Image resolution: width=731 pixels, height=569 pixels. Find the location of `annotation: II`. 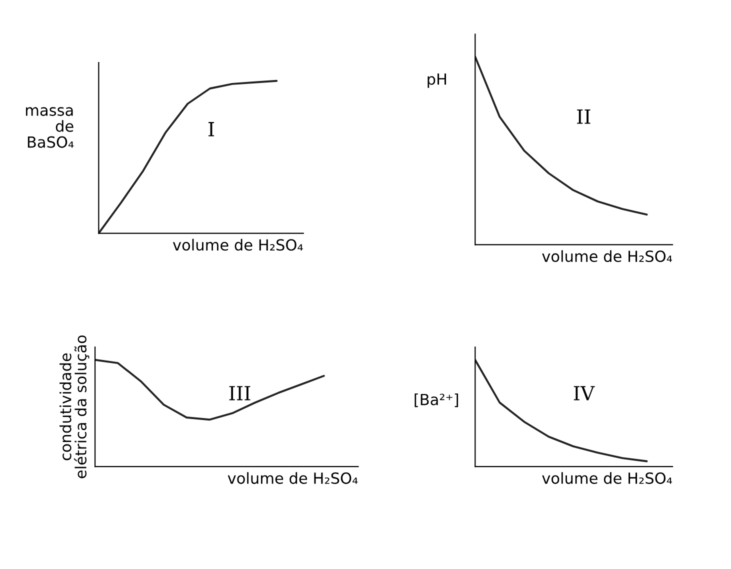

annotation: II is located at coordinates (583, 117).